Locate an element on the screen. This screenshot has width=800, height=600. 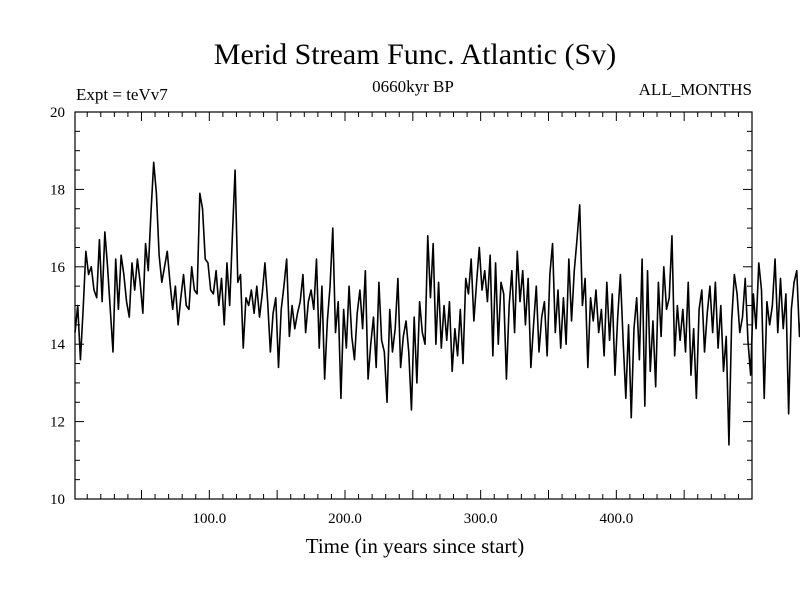
subtitle-period: 0660kyr BP is located at coordinates (413, 86).